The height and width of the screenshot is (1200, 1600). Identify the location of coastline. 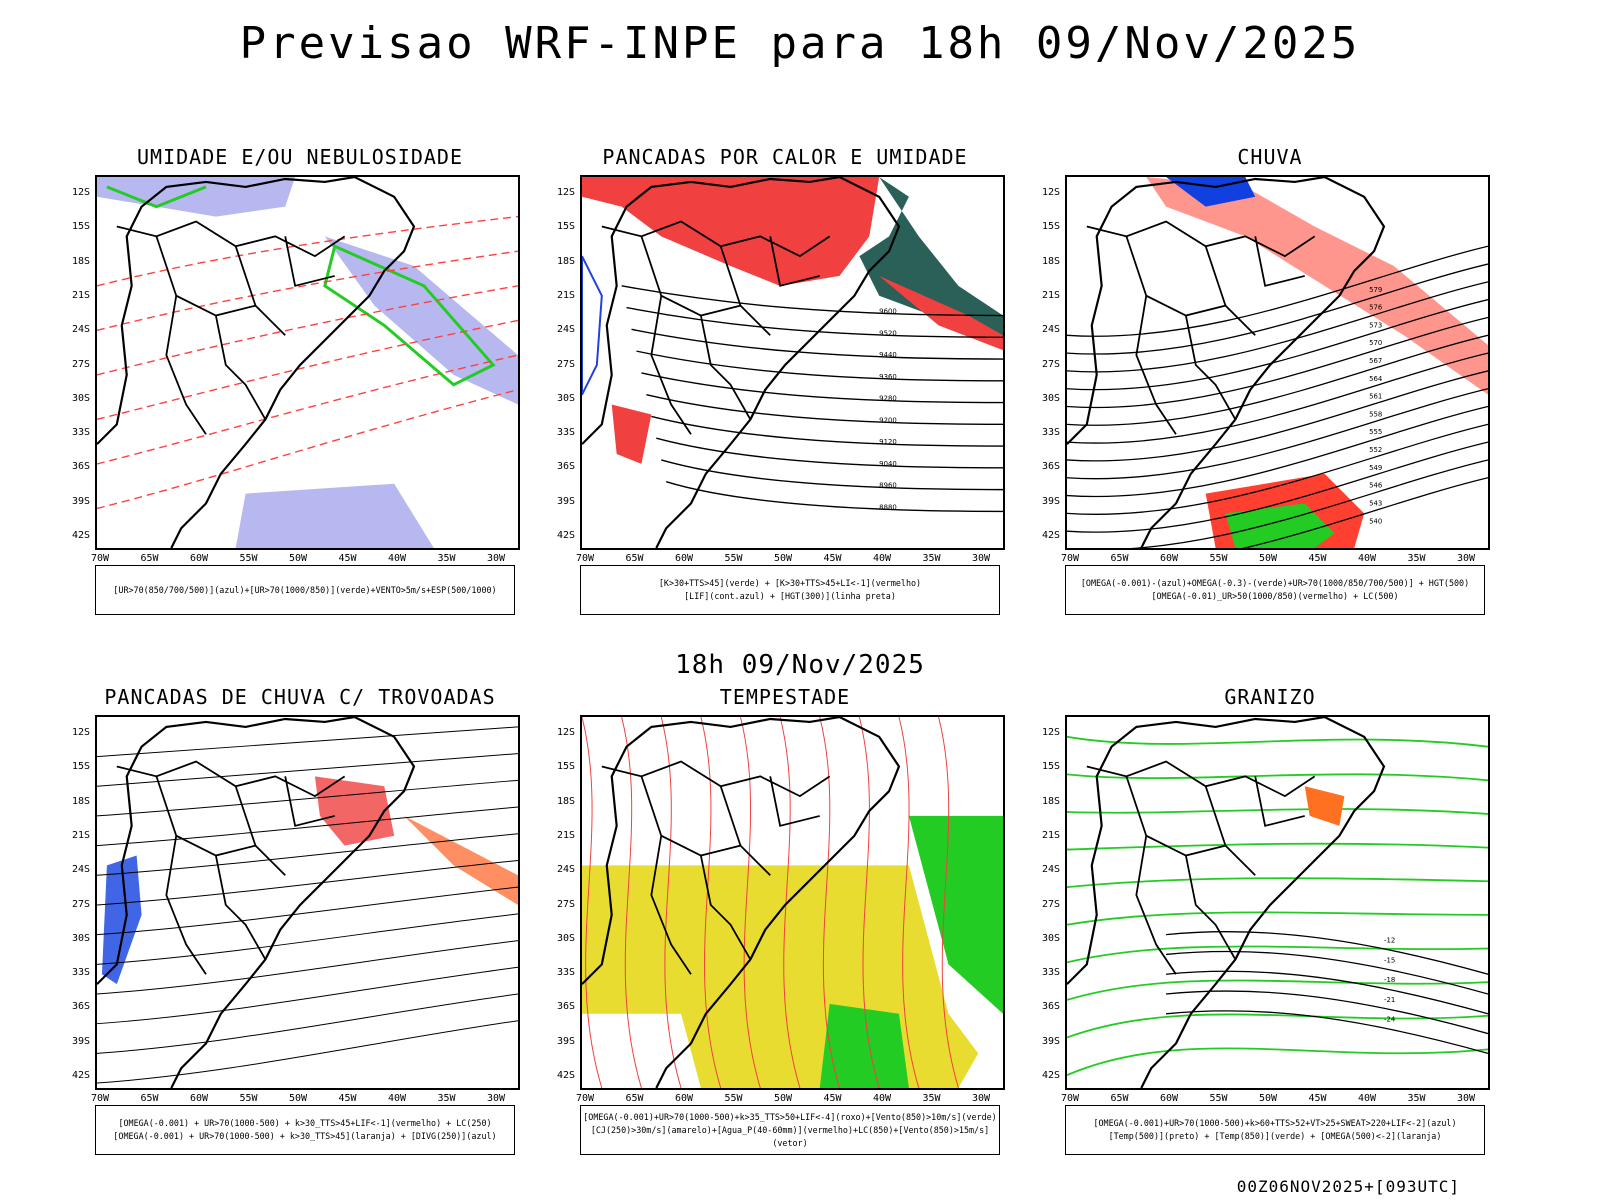
(1226, 902).